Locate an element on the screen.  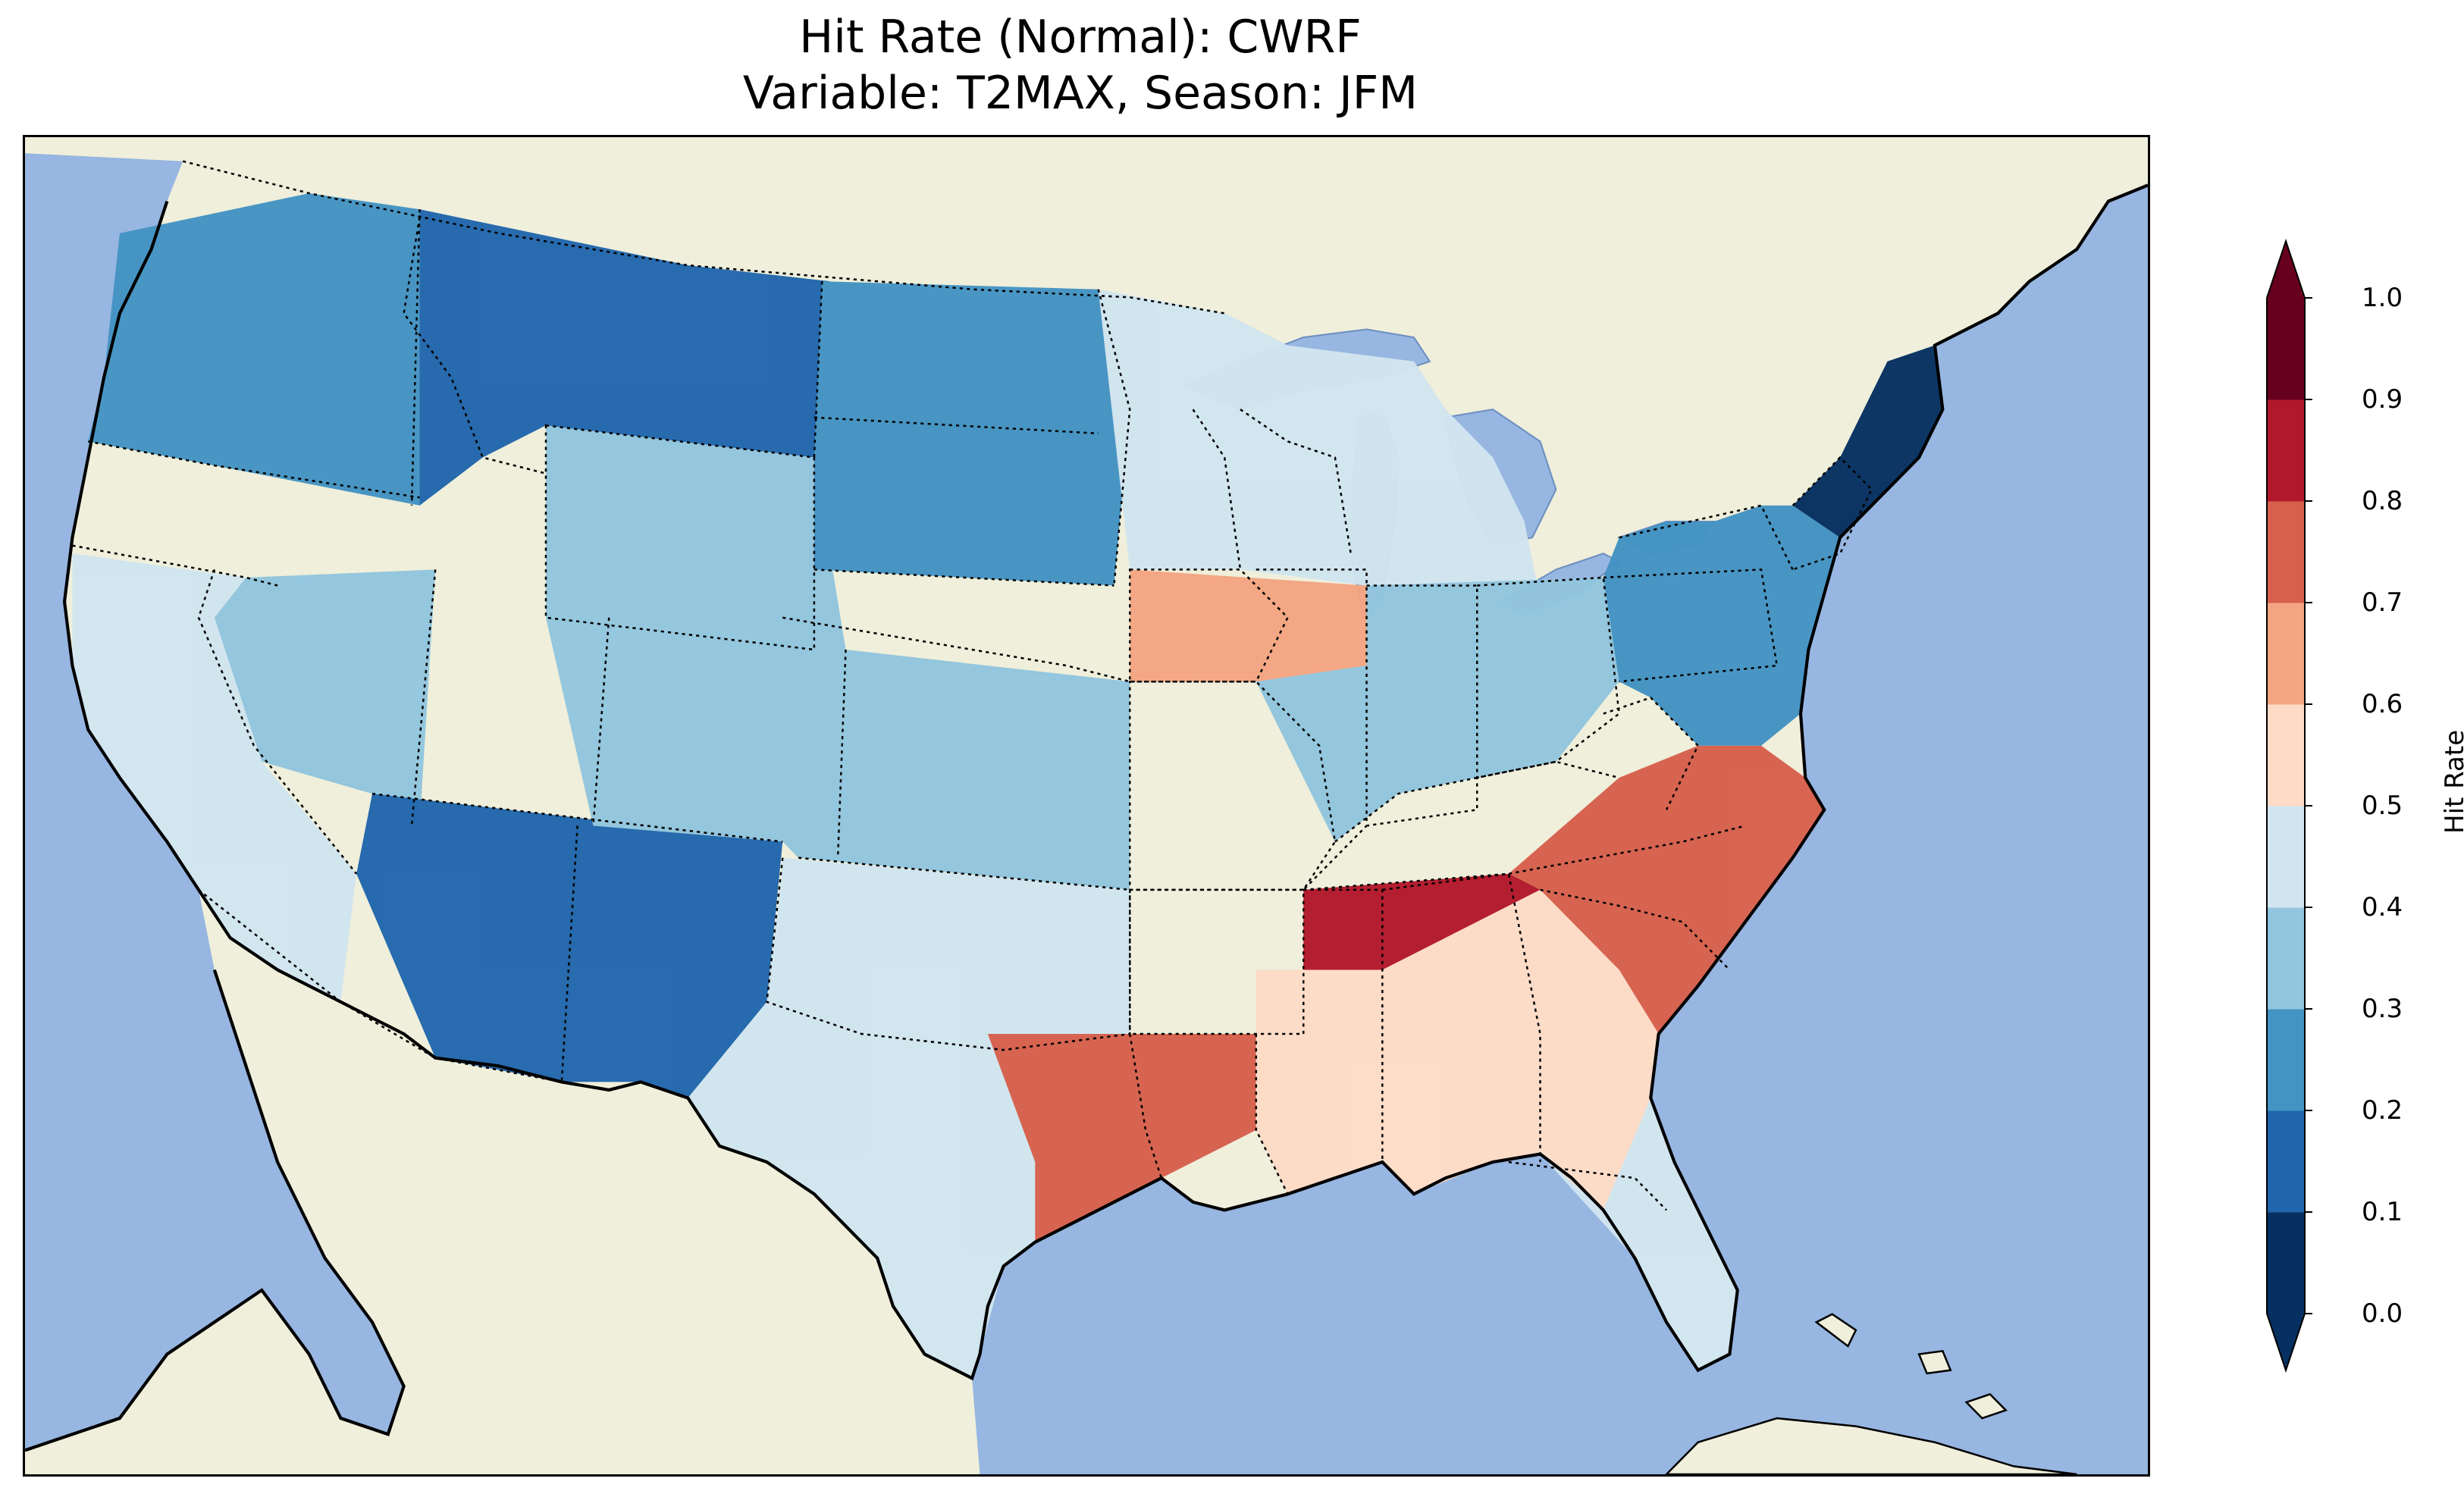
region-northeast is located at coordinates (1722, 625).